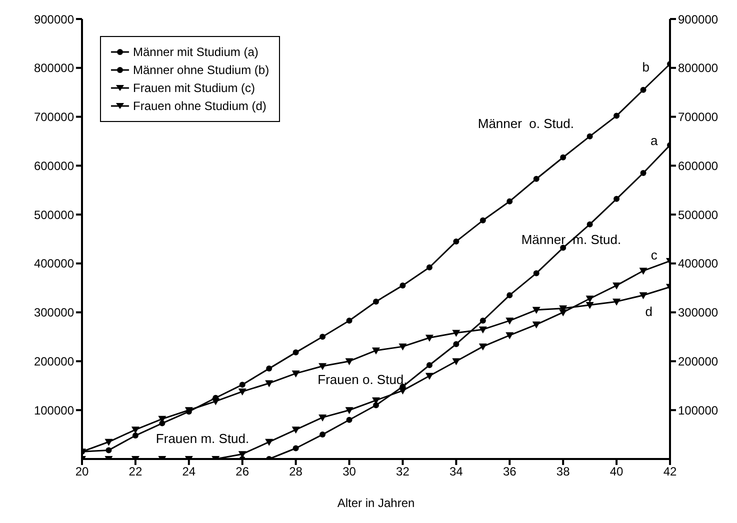  I want to click on y2-tick-label: 100000, so click(698, 410).